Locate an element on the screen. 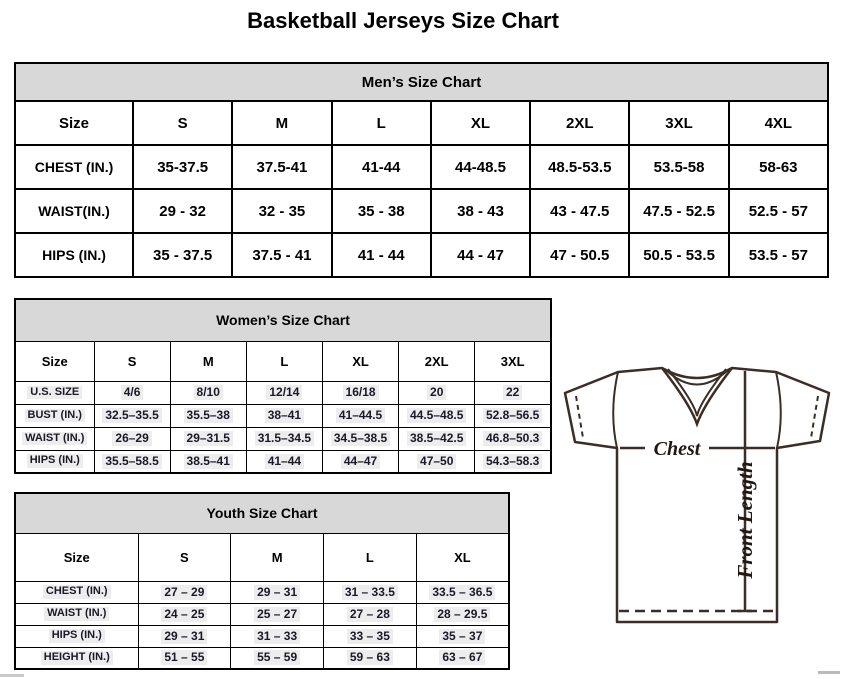  table-cell: 41 - 44 is located at coordinates (381, 255).